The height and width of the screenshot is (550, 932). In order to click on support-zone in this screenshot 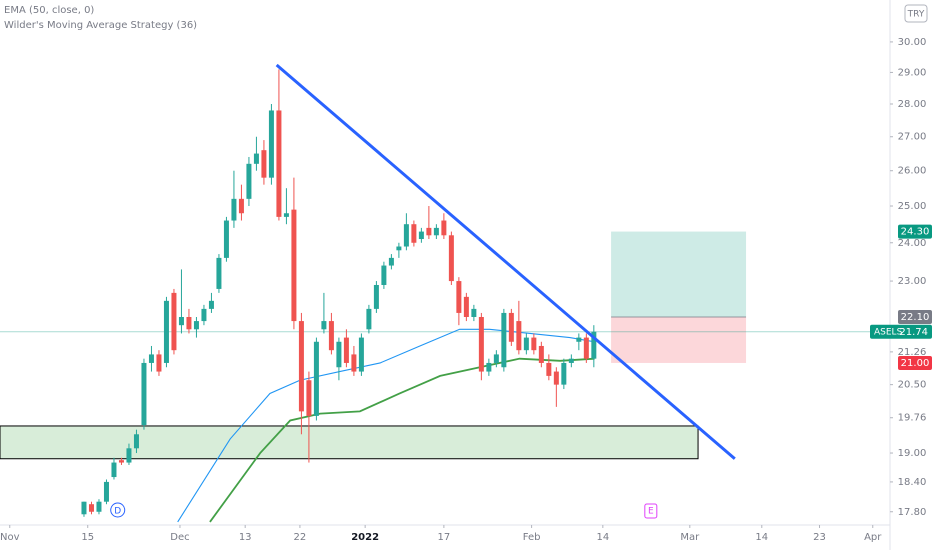, I will do `click(349, 442)`.